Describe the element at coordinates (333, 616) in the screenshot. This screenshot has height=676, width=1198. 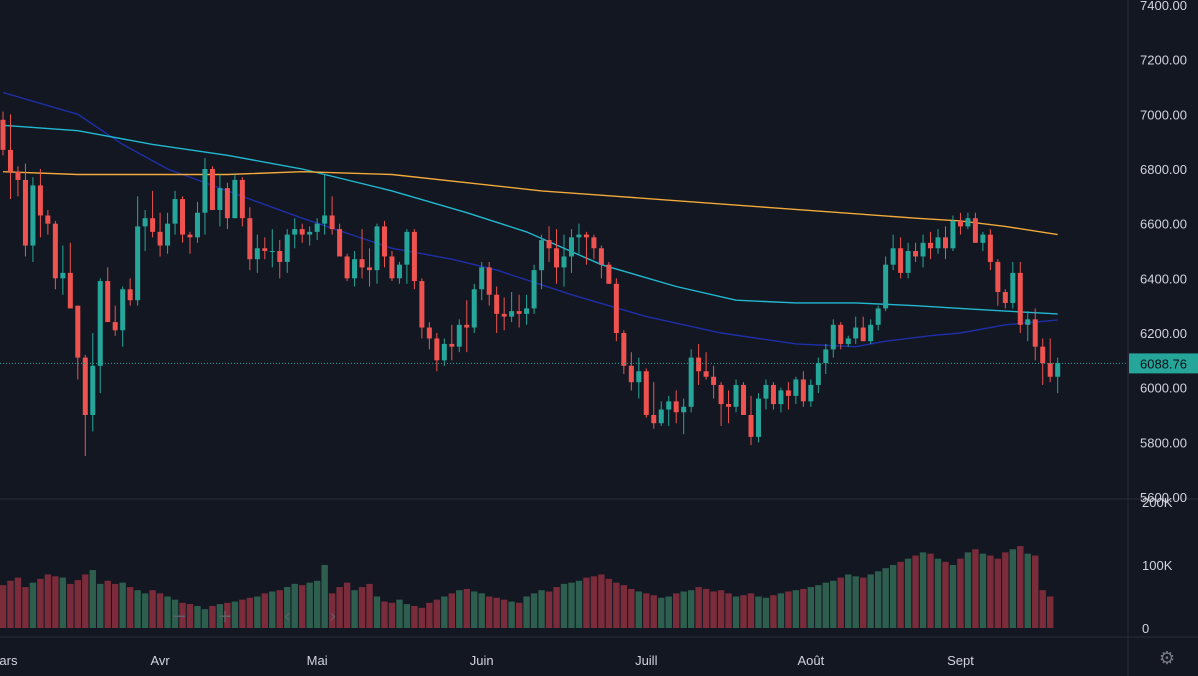
I see `scroll-right-button: ›` at that location.